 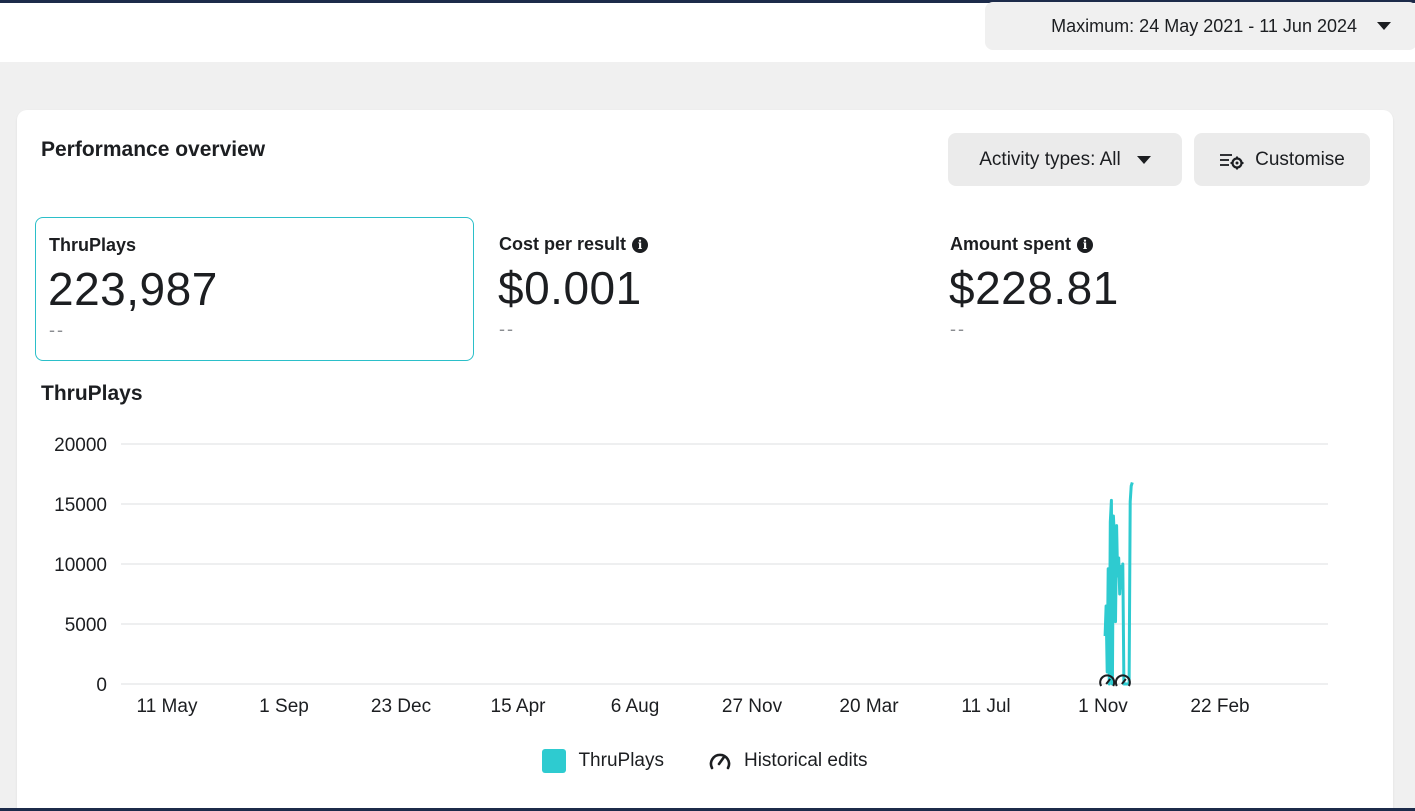 What do you see at coordinates (80, 565) in the screenshot?
I see `y-tick-label: 10000` at bounding box center [80, 565].